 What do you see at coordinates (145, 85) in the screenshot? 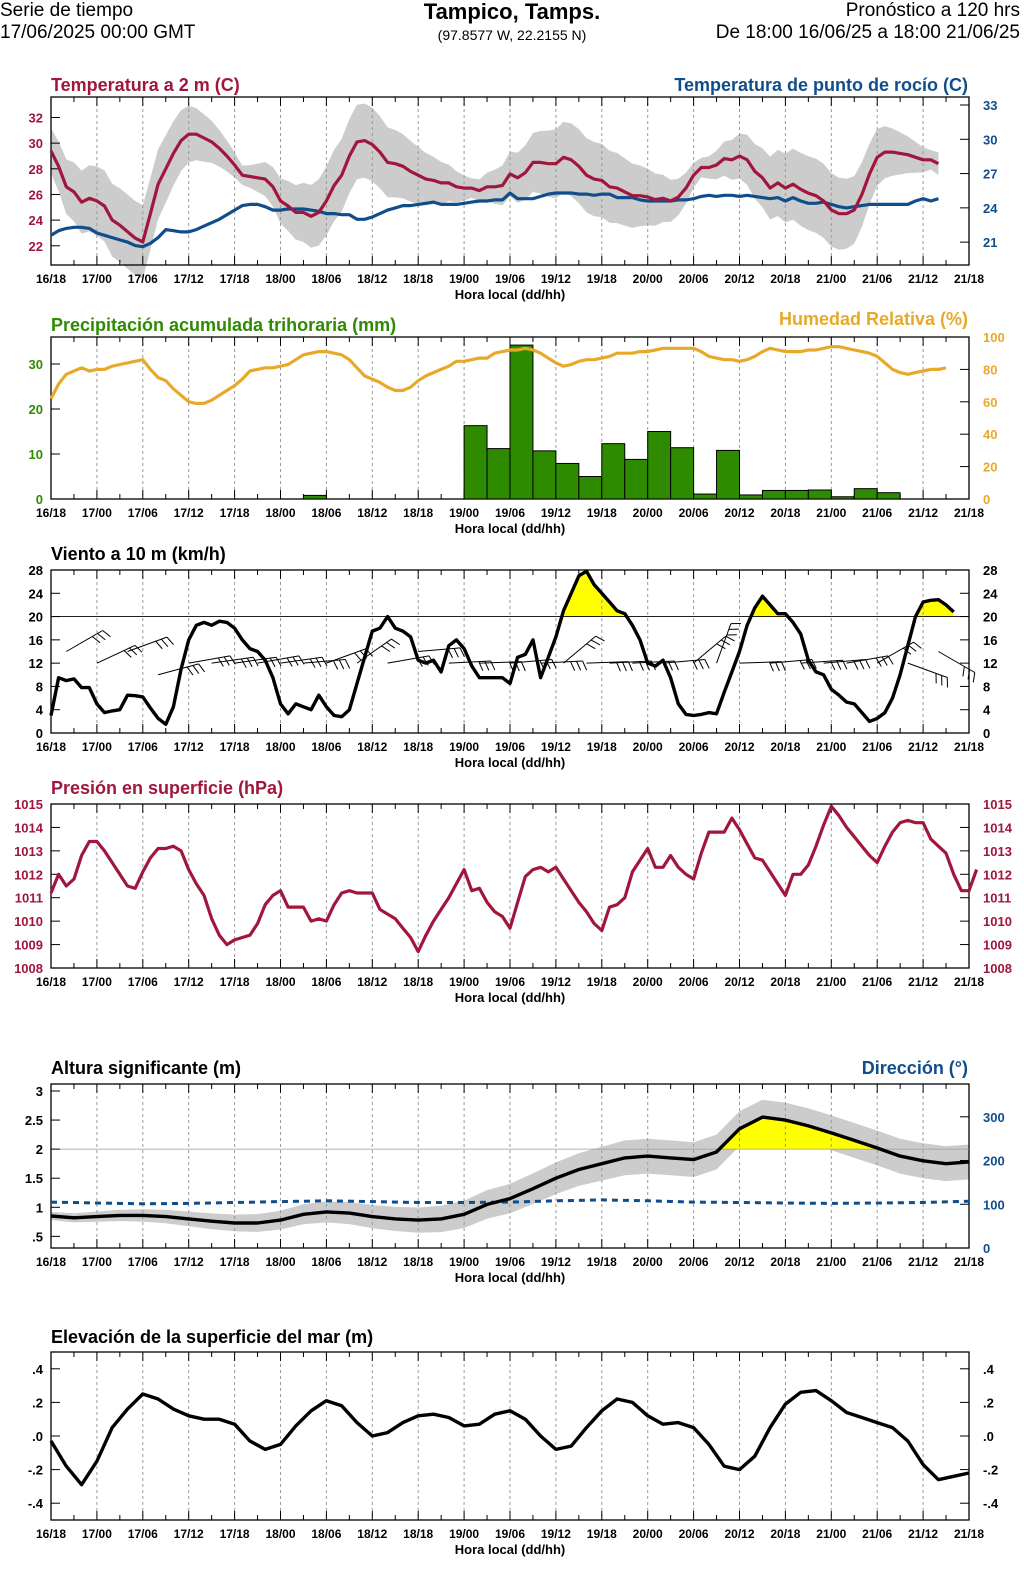
I see `temperature-title: Temperatura a 2 m (C)` at bounding box center [145, 85].